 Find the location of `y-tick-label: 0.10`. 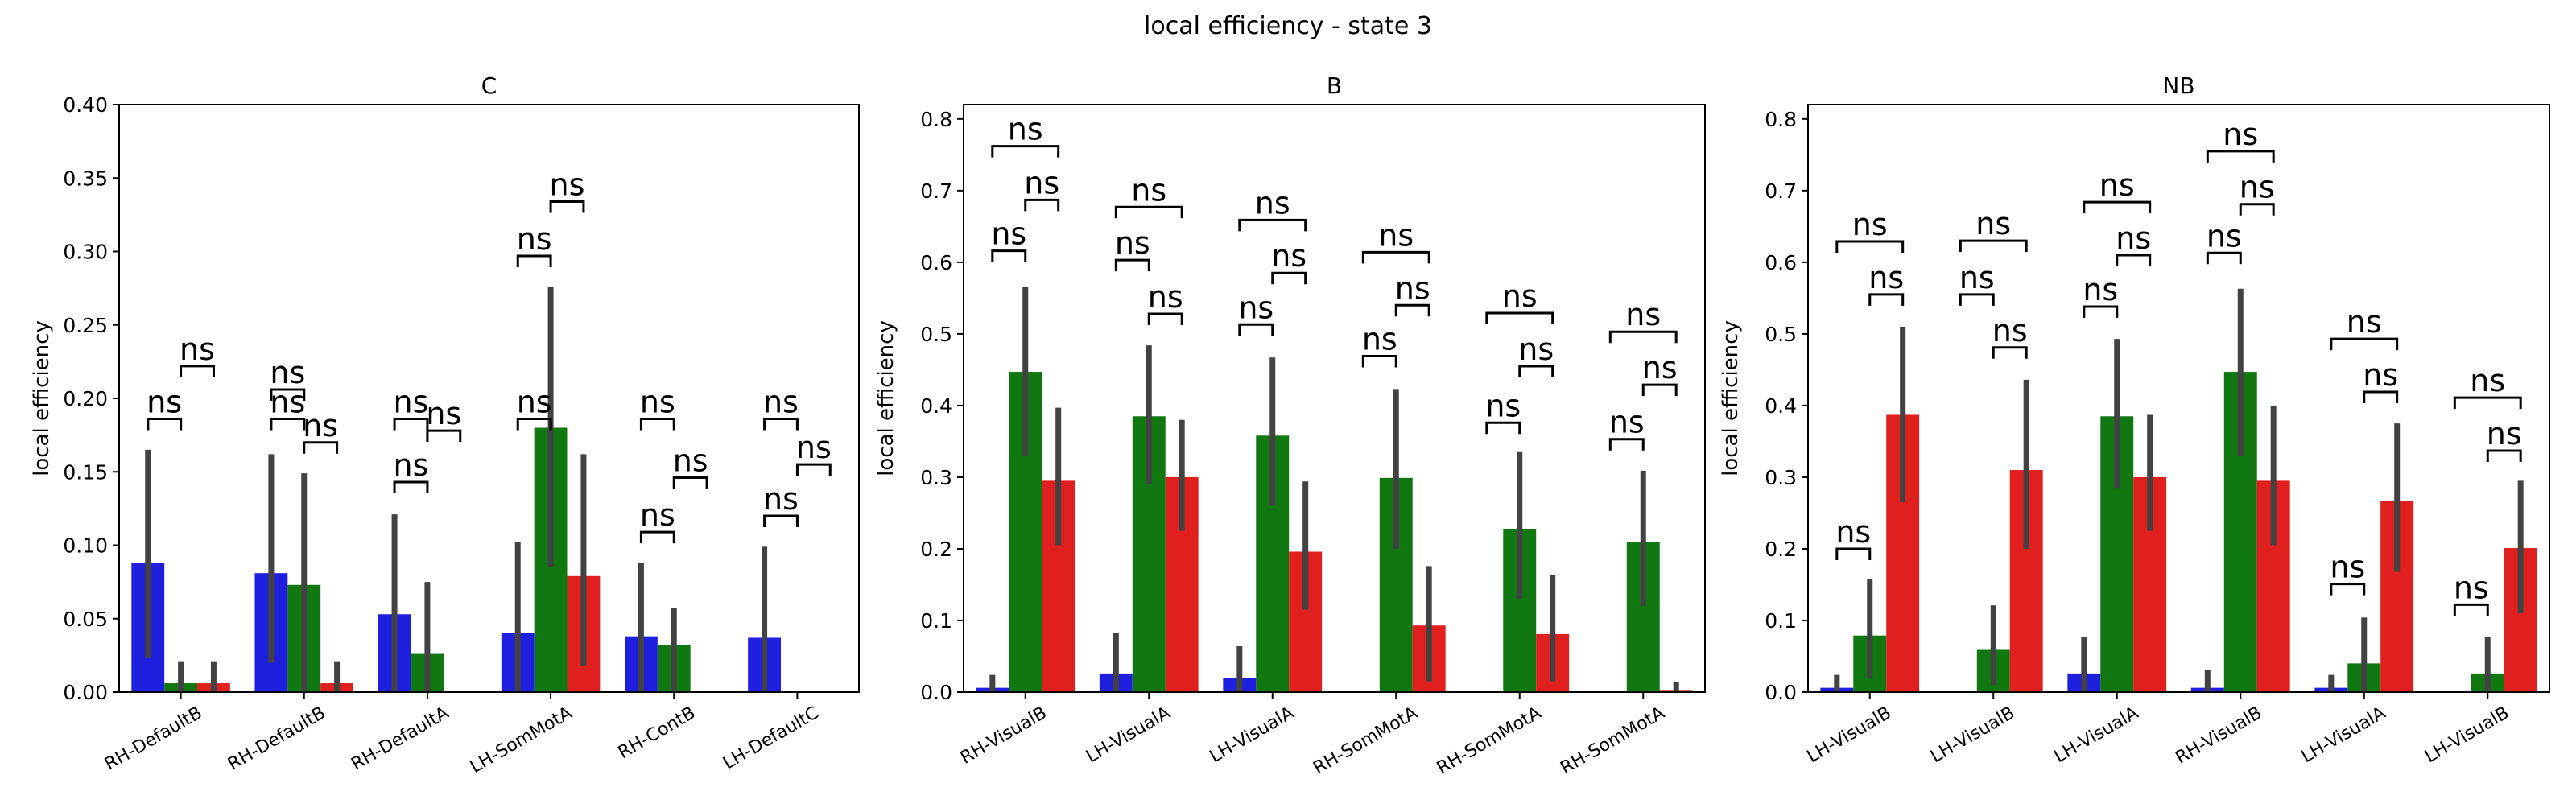

y-tick-label: 0.10 is located at coordinates (85, 546).